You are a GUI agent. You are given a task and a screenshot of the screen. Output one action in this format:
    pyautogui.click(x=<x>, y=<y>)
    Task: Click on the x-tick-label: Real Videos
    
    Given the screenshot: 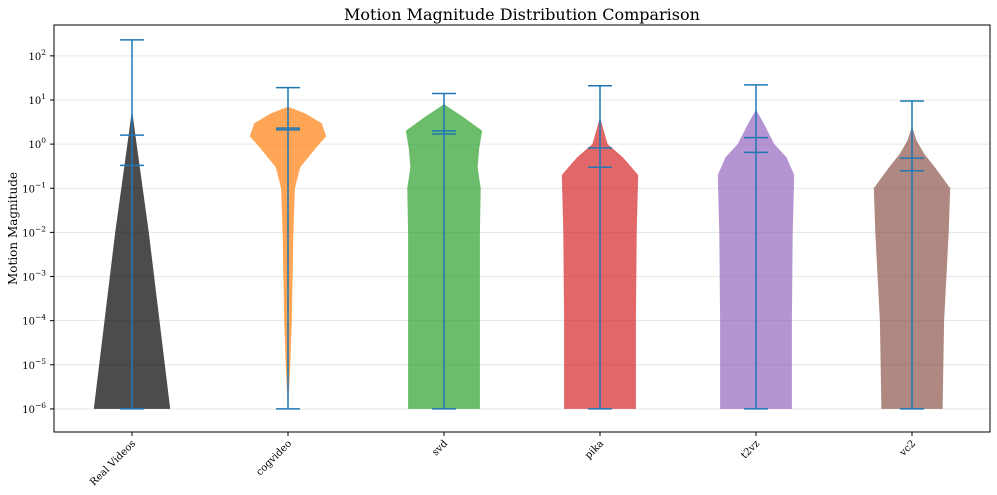 What is the action you would take?
    pyautogui.click(x=113, y=463)
    